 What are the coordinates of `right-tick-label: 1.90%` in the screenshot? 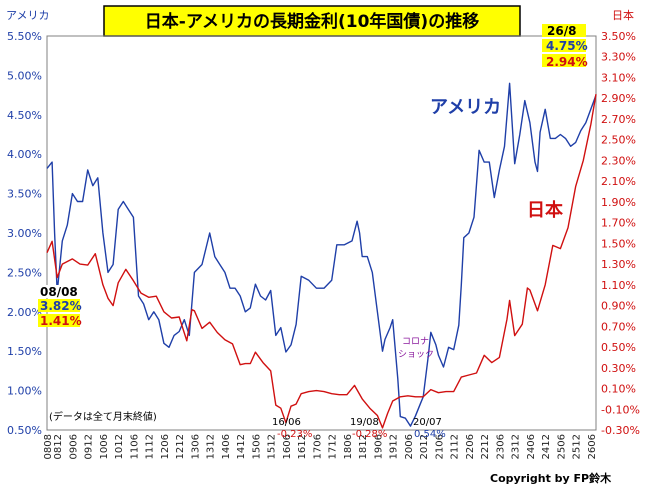 It's located at (618, 202).